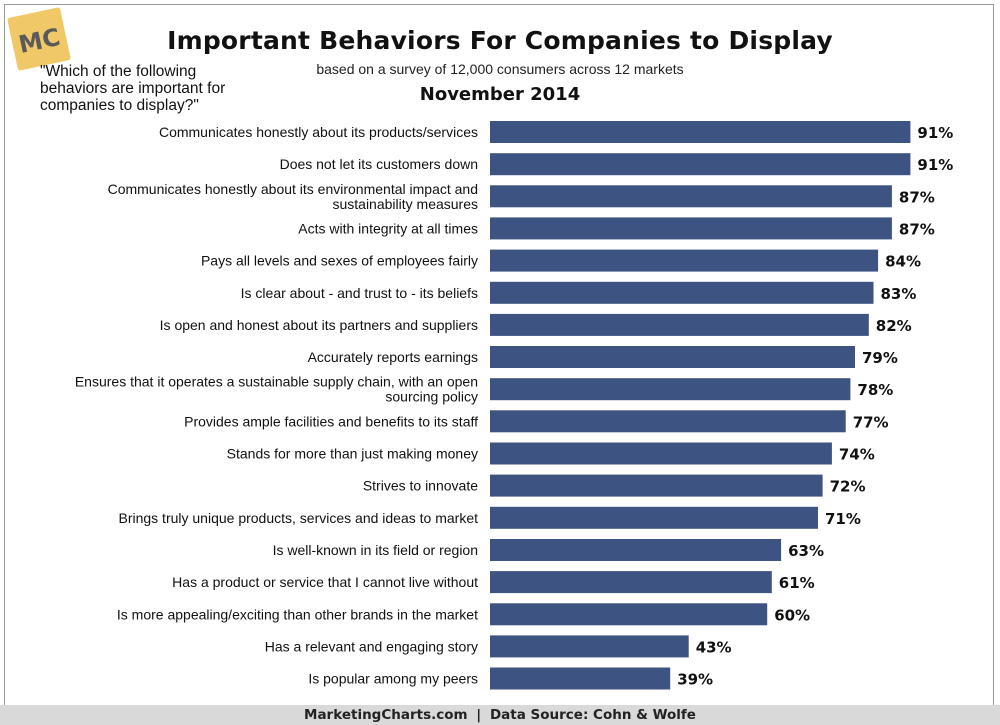 Image resolution: width=1000 pixels, height=725 pixels. What do you see at coordinates (386, 715) in the screenshot?
I see `footer-site: MarketingCharts.com` at bounding box center [386, 715].